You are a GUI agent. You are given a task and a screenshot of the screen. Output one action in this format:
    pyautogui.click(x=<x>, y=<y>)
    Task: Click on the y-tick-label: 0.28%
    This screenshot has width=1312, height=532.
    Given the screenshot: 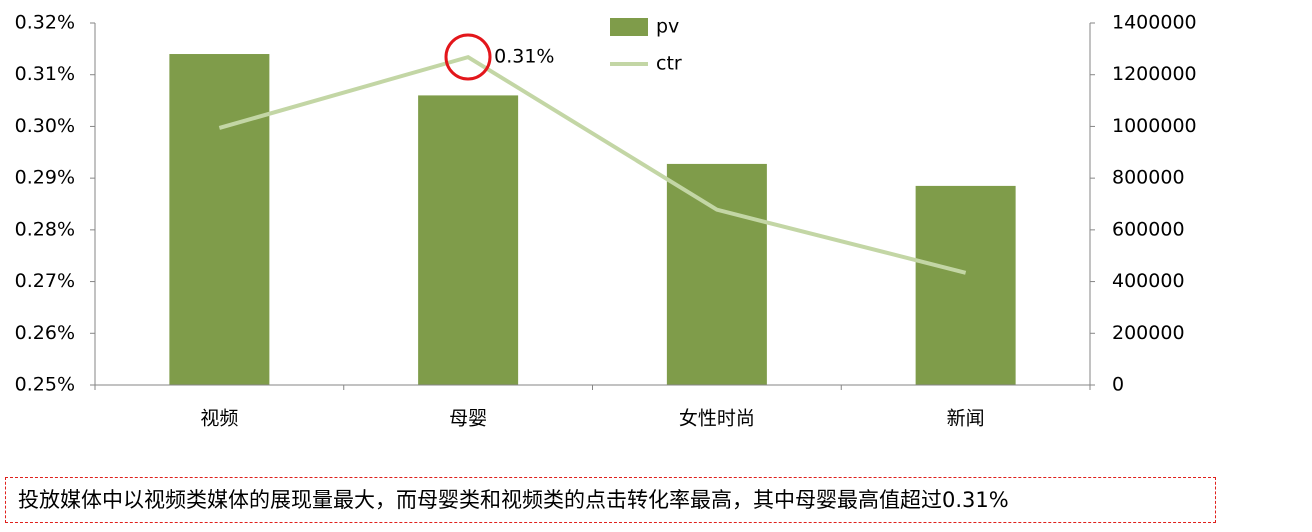 What is the action you would take?
    pyautogui.click(x=45, y=229)
    